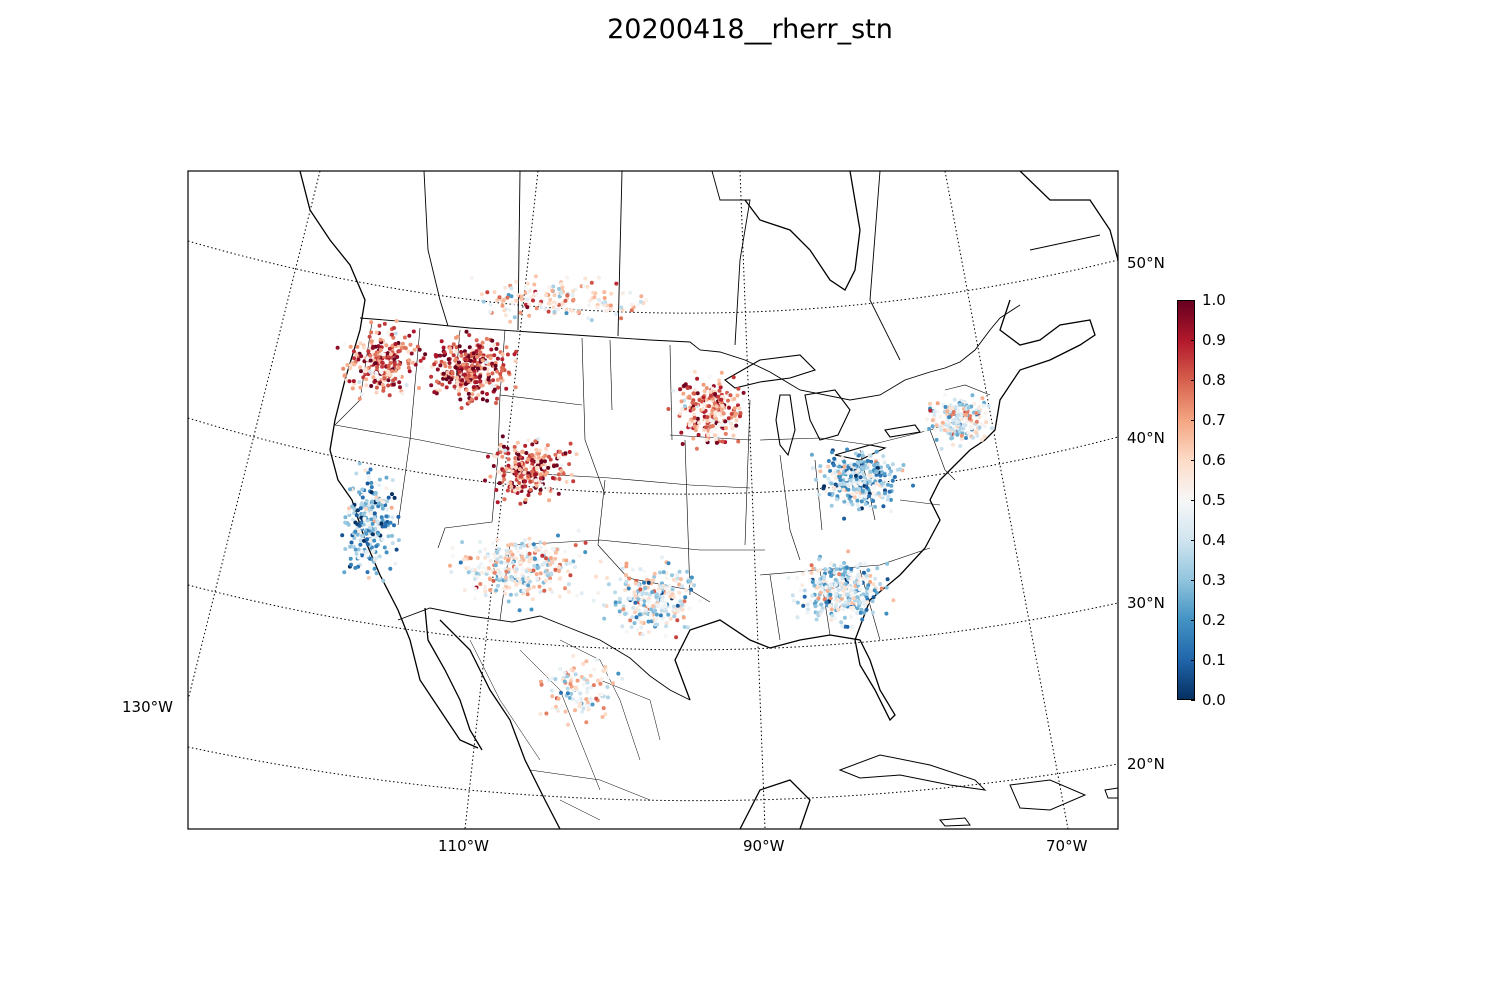  I want to click on colorbar-tick-label: 0.4, so click(1214, 540).